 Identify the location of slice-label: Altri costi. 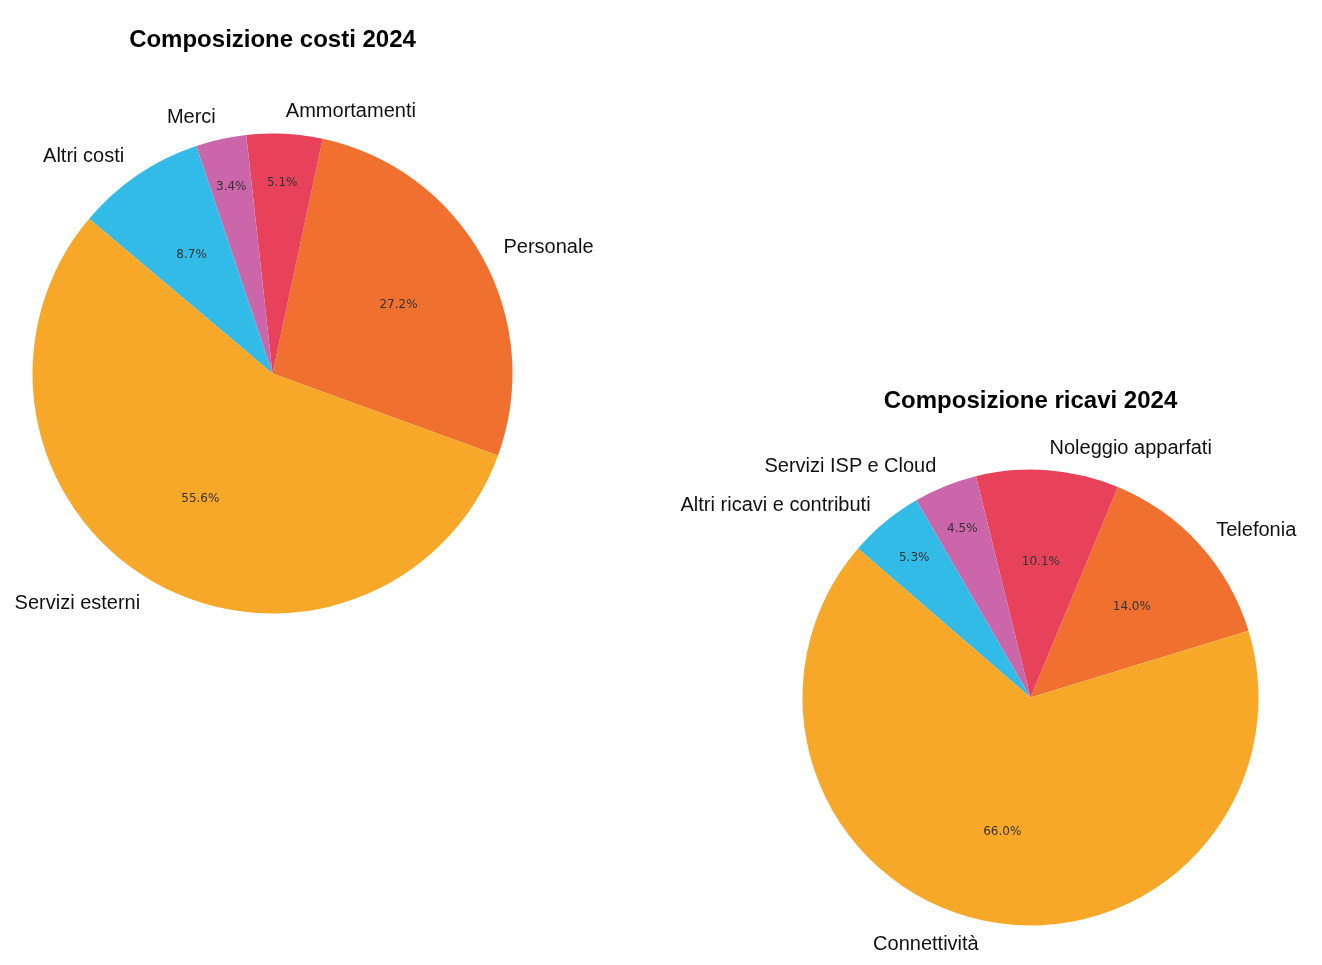
(84, 155).